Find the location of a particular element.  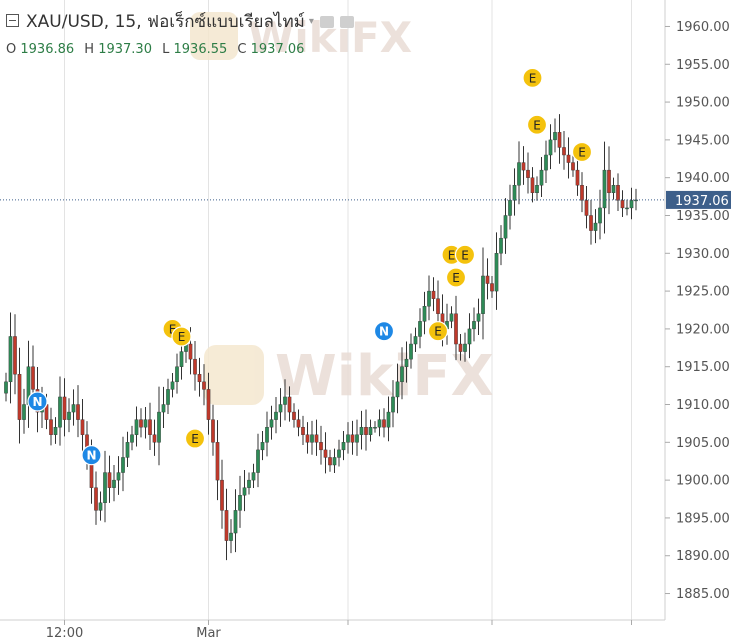

event-marker-letter: N is located at coordinates (37, 402).